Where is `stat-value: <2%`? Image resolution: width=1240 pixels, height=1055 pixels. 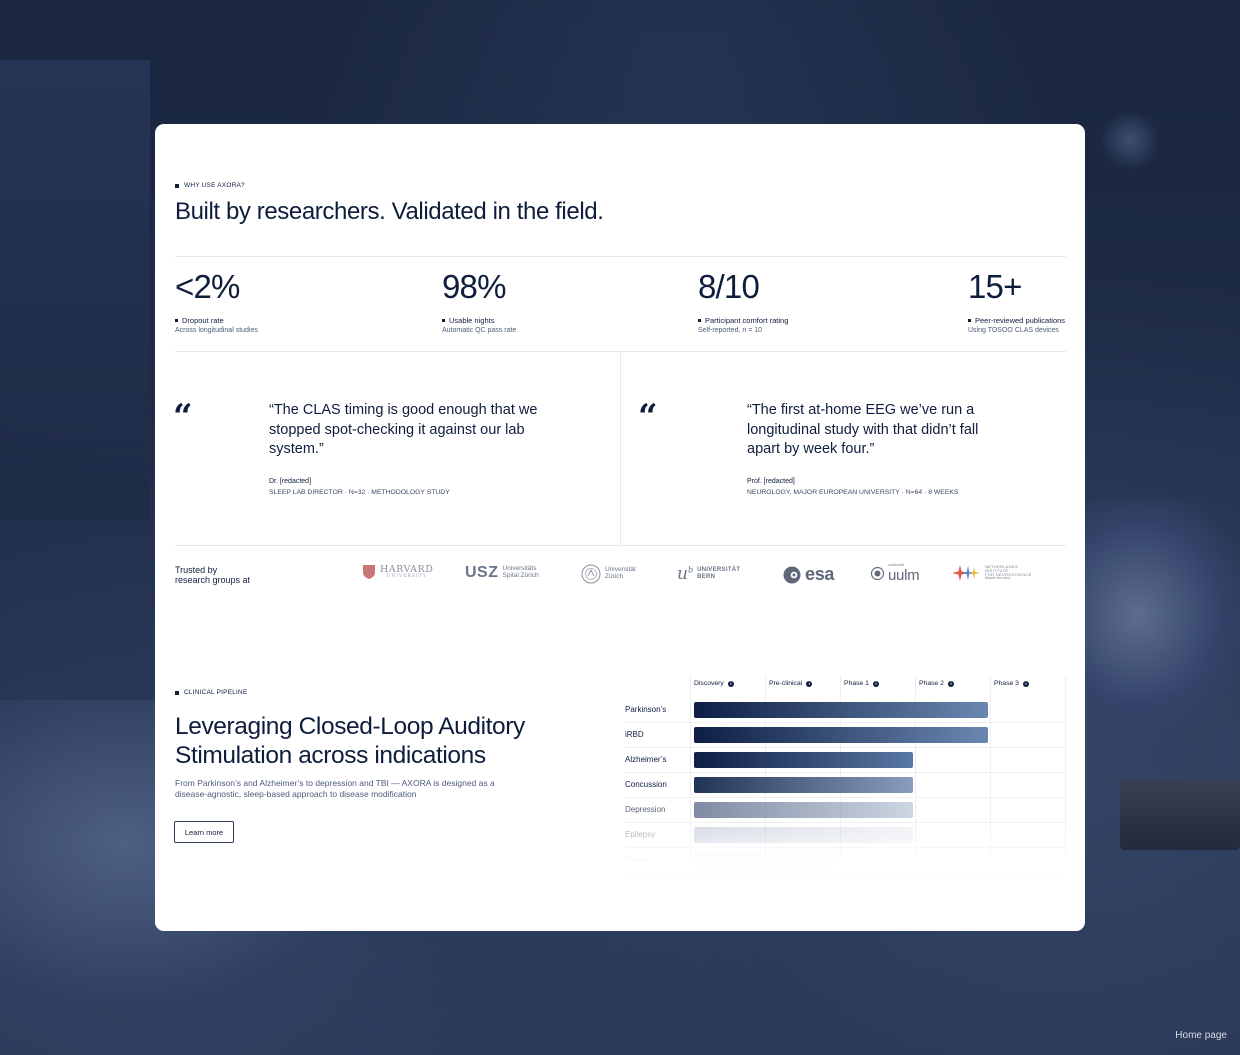 stat-value: <2% is located at coordinates (207, 286).